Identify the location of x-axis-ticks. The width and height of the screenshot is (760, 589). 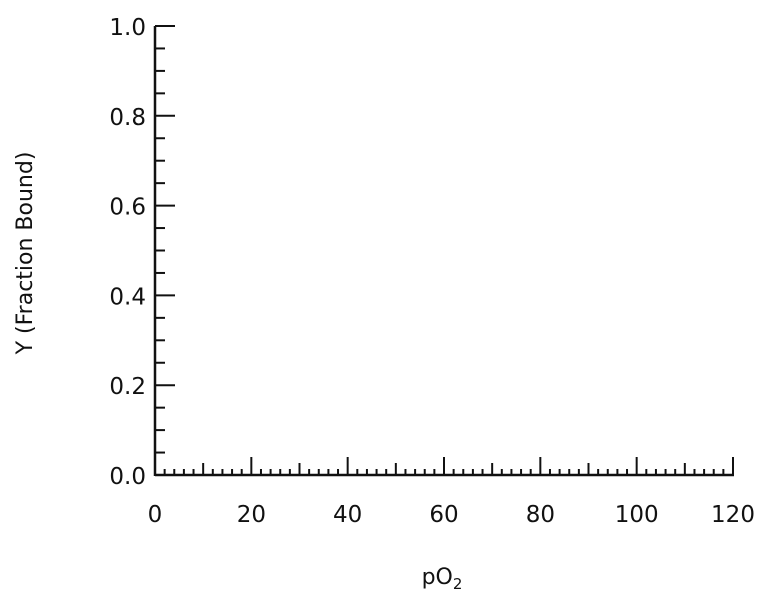
(444, 466).